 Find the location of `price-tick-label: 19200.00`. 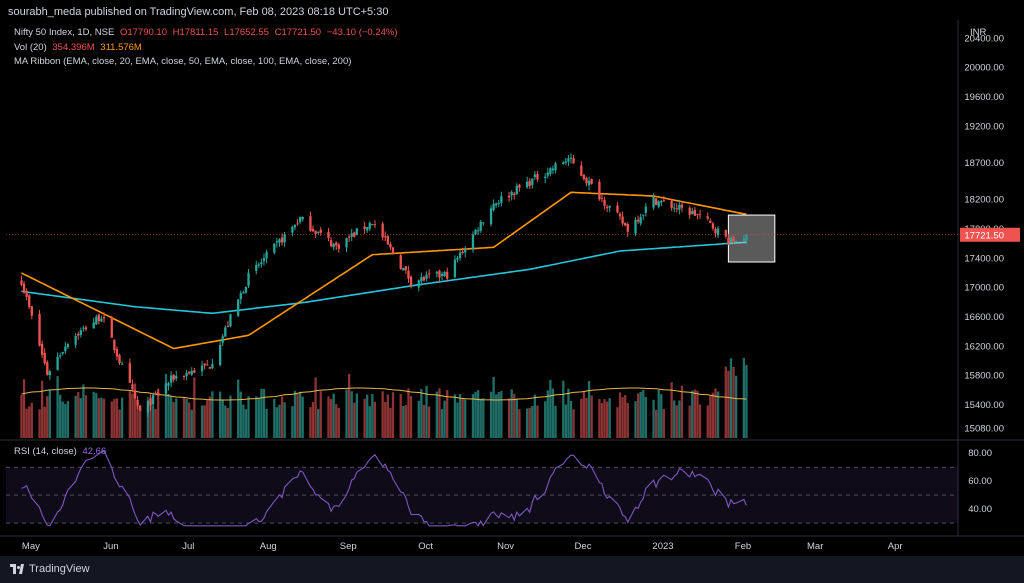

price-tick-label: 19200.00 is located at coordinates (984, 126).